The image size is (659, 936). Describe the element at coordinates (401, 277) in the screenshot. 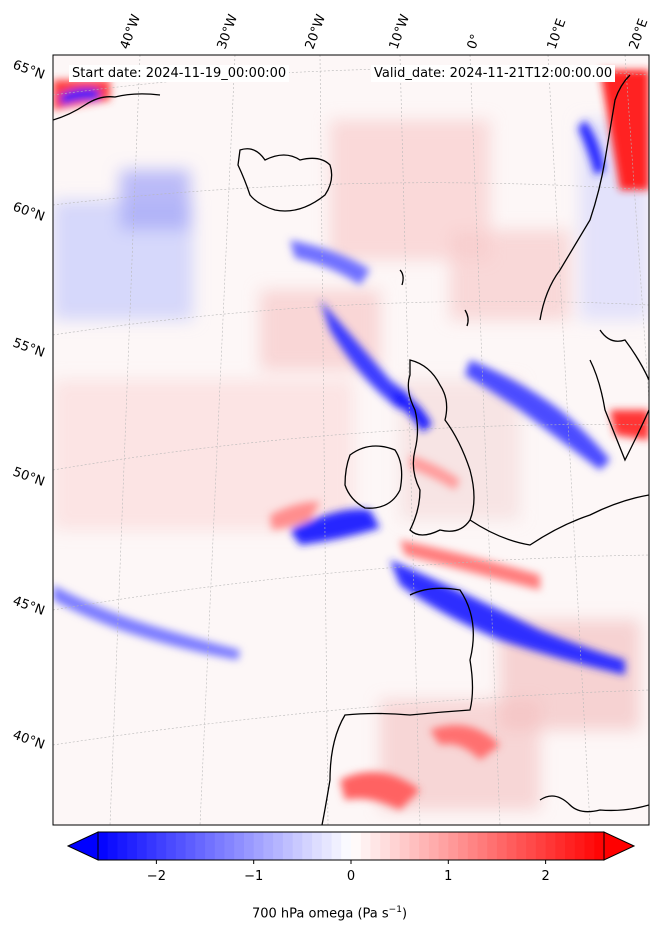

I see `faroe-coast` at that location.